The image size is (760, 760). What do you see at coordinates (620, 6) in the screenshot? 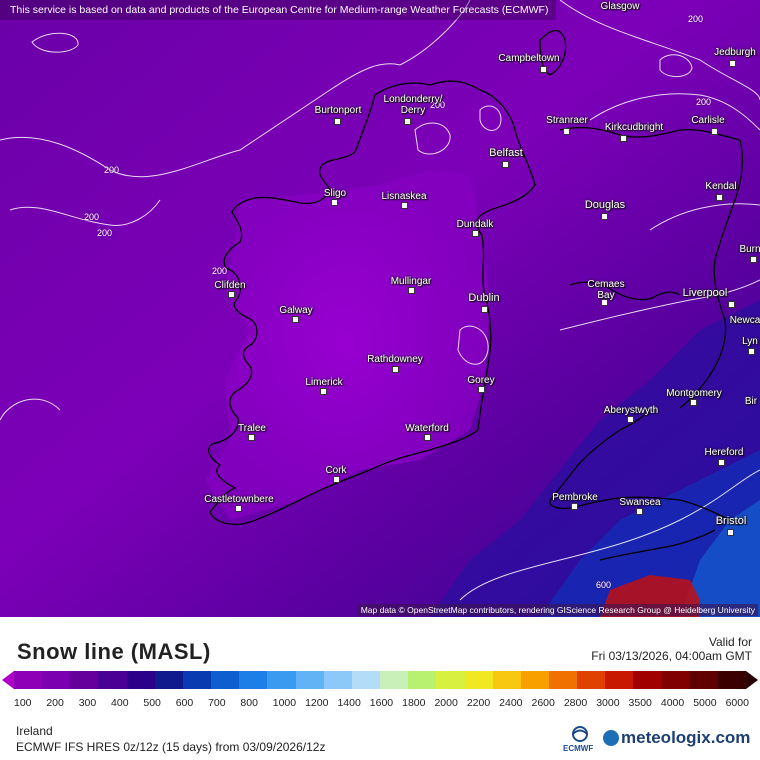
I see `city-label-glasgow: Glasgow` at bounding box center [620, 6].